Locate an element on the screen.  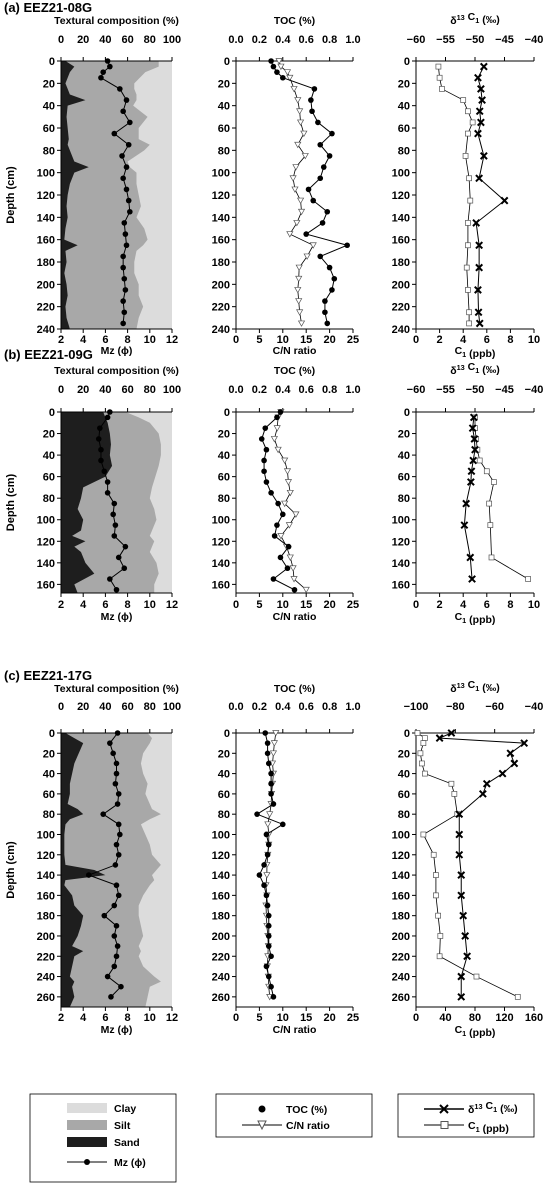
toc-tick-label: 1.0 is located at coordinates (352, 40).